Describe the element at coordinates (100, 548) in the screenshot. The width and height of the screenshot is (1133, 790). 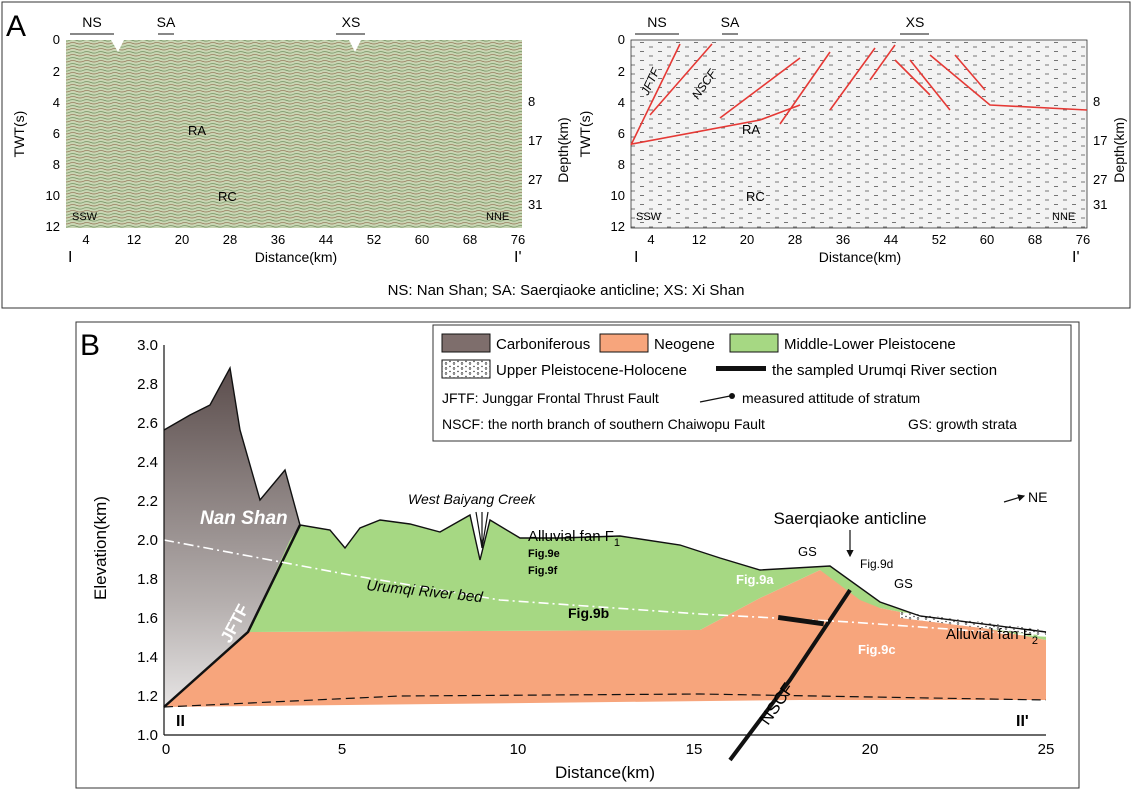
I see `b-y-axis-label: Elevation(km)` at that location.